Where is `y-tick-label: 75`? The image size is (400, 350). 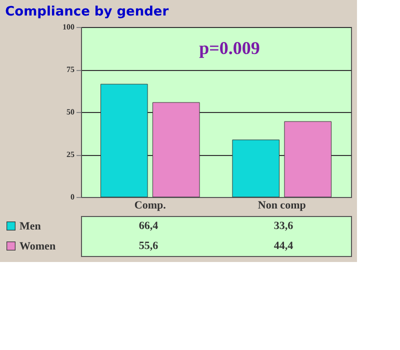
y-tick-label: 75 is located at coordinates (70, 69).